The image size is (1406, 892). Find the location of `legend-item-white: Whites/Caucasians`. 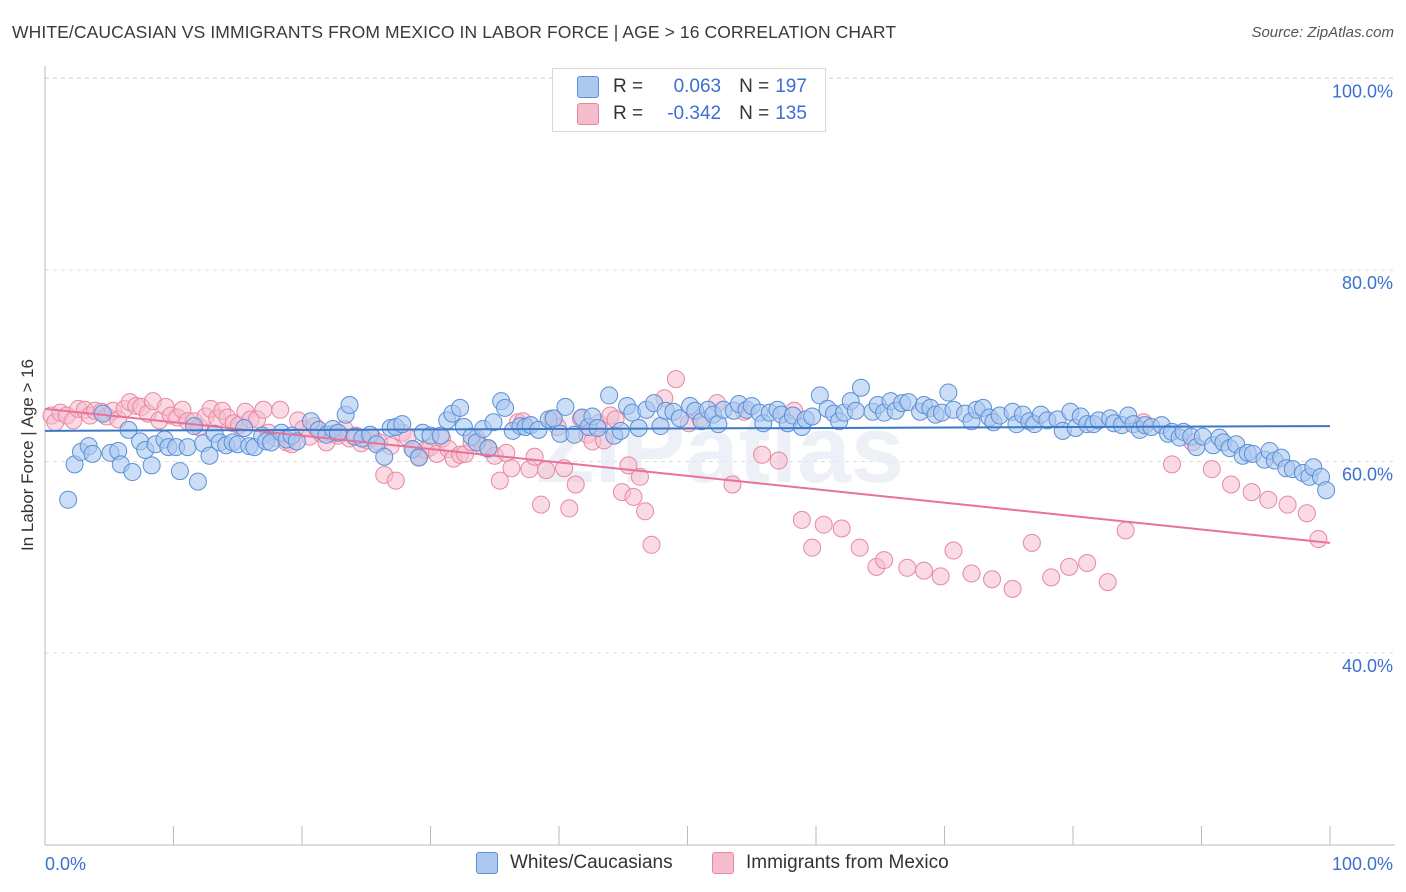

legend-item-white: Whites/Caucasians is located at coordinates (574, 863).